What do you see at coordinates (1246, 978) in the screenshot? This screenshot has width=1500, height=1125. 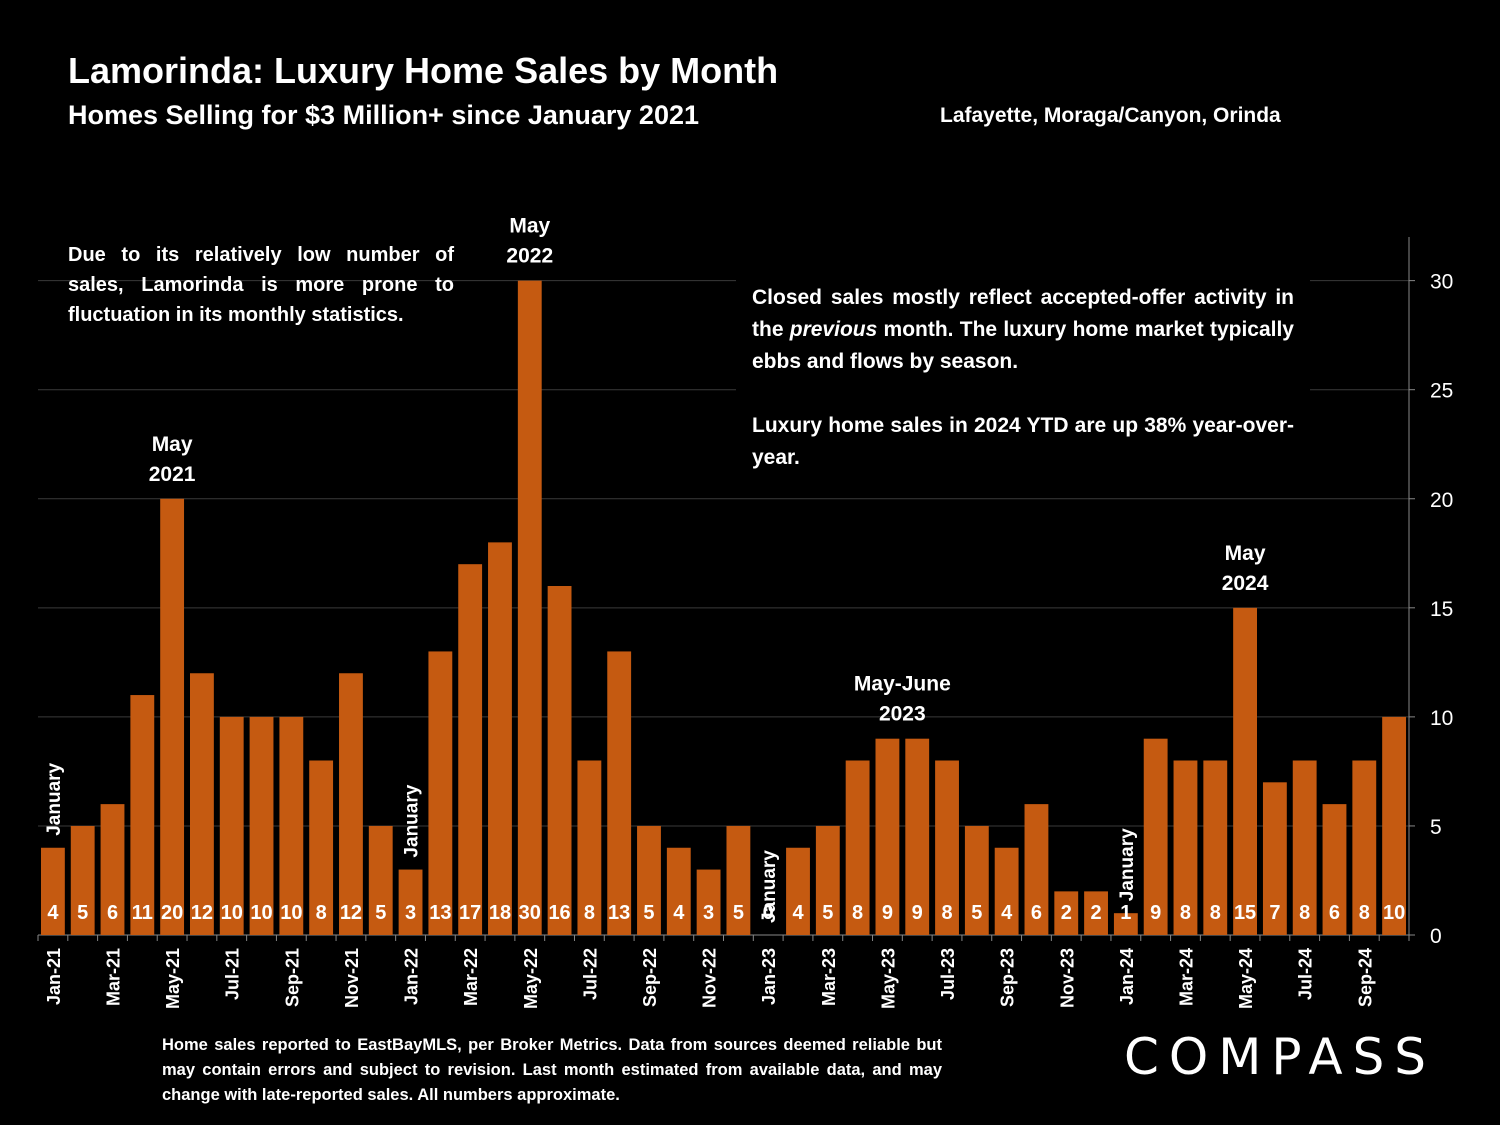 I see `x-tick-label: May-24` at bounding box center [1246, 978].